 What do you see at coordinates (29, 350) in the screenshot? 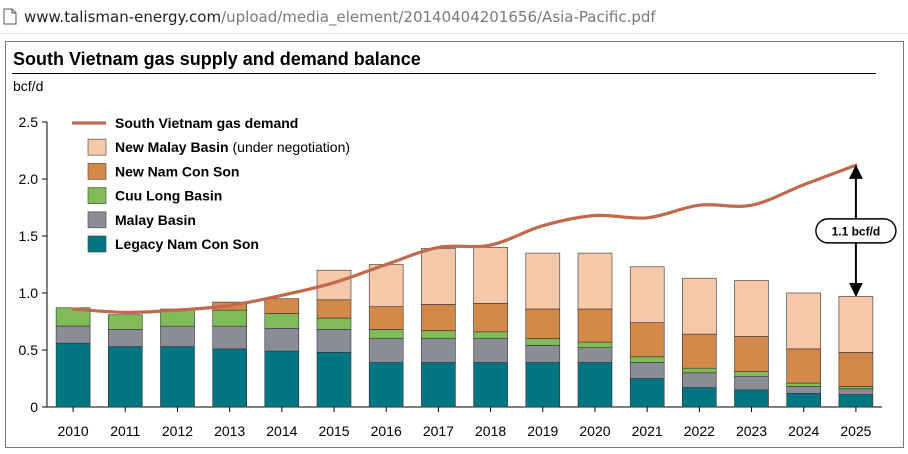
I see `y-tick-label: 0.5` at bounding box center [29, 350].